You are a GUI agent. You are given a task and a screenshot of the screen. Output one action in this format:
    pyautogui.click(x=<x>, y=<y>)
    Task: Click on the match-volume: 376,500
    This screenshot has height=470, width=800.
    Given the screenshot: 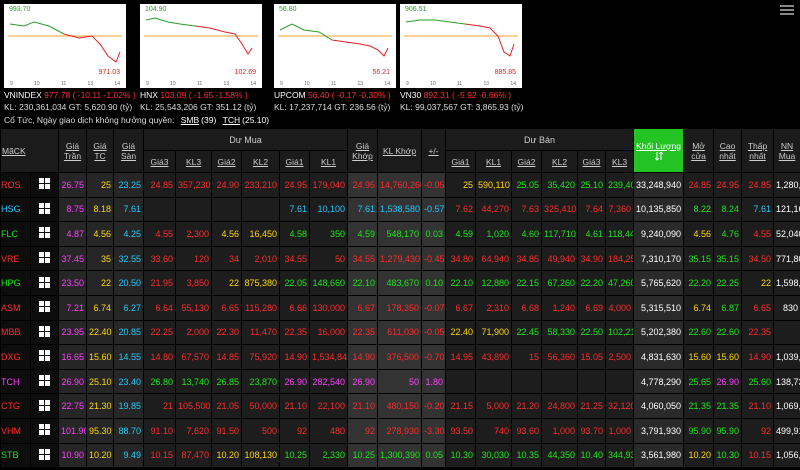 What is the action you would take?
    pyautogui.click(x=400, y=357)
    